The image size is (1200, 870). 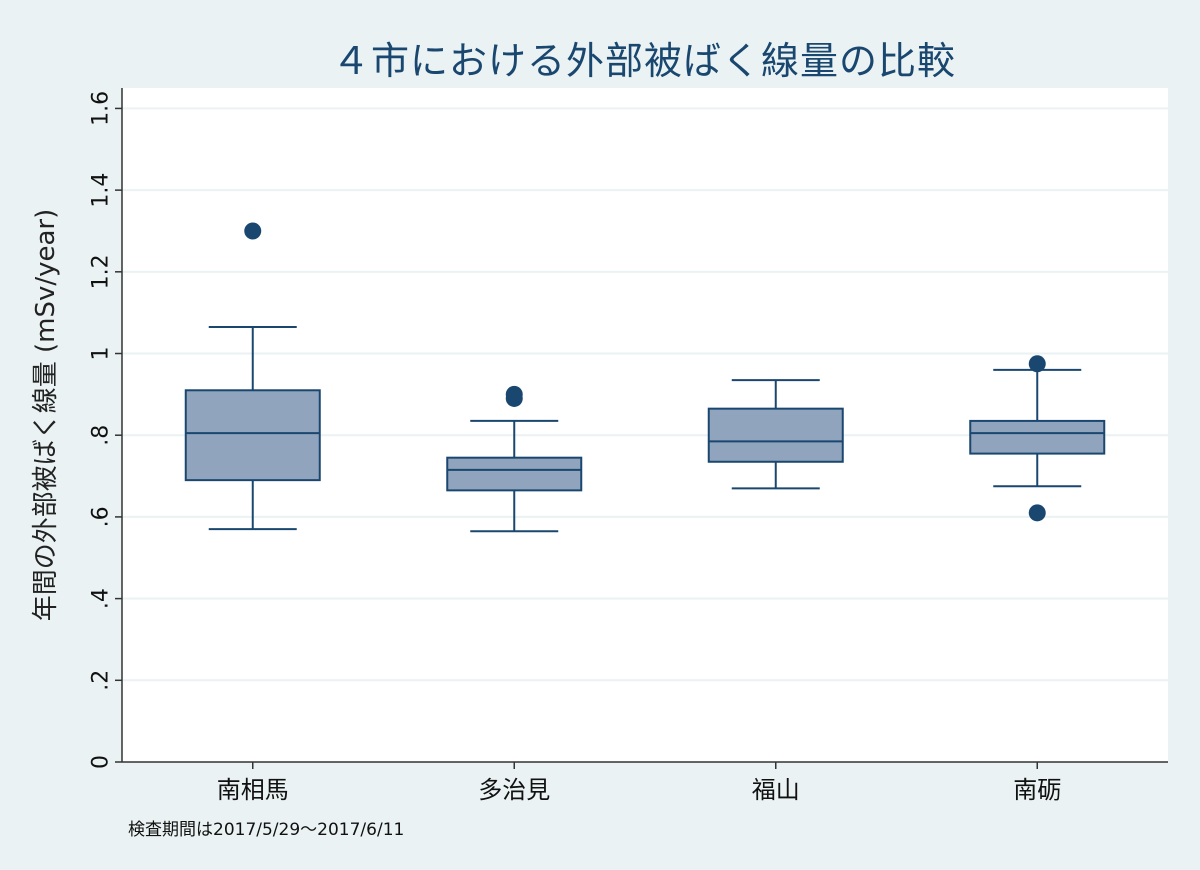 I want to click on y-axis: 0 .2 .4 .6 .8 1 1.2 1.4 1.6, so click(x=106, y=428).